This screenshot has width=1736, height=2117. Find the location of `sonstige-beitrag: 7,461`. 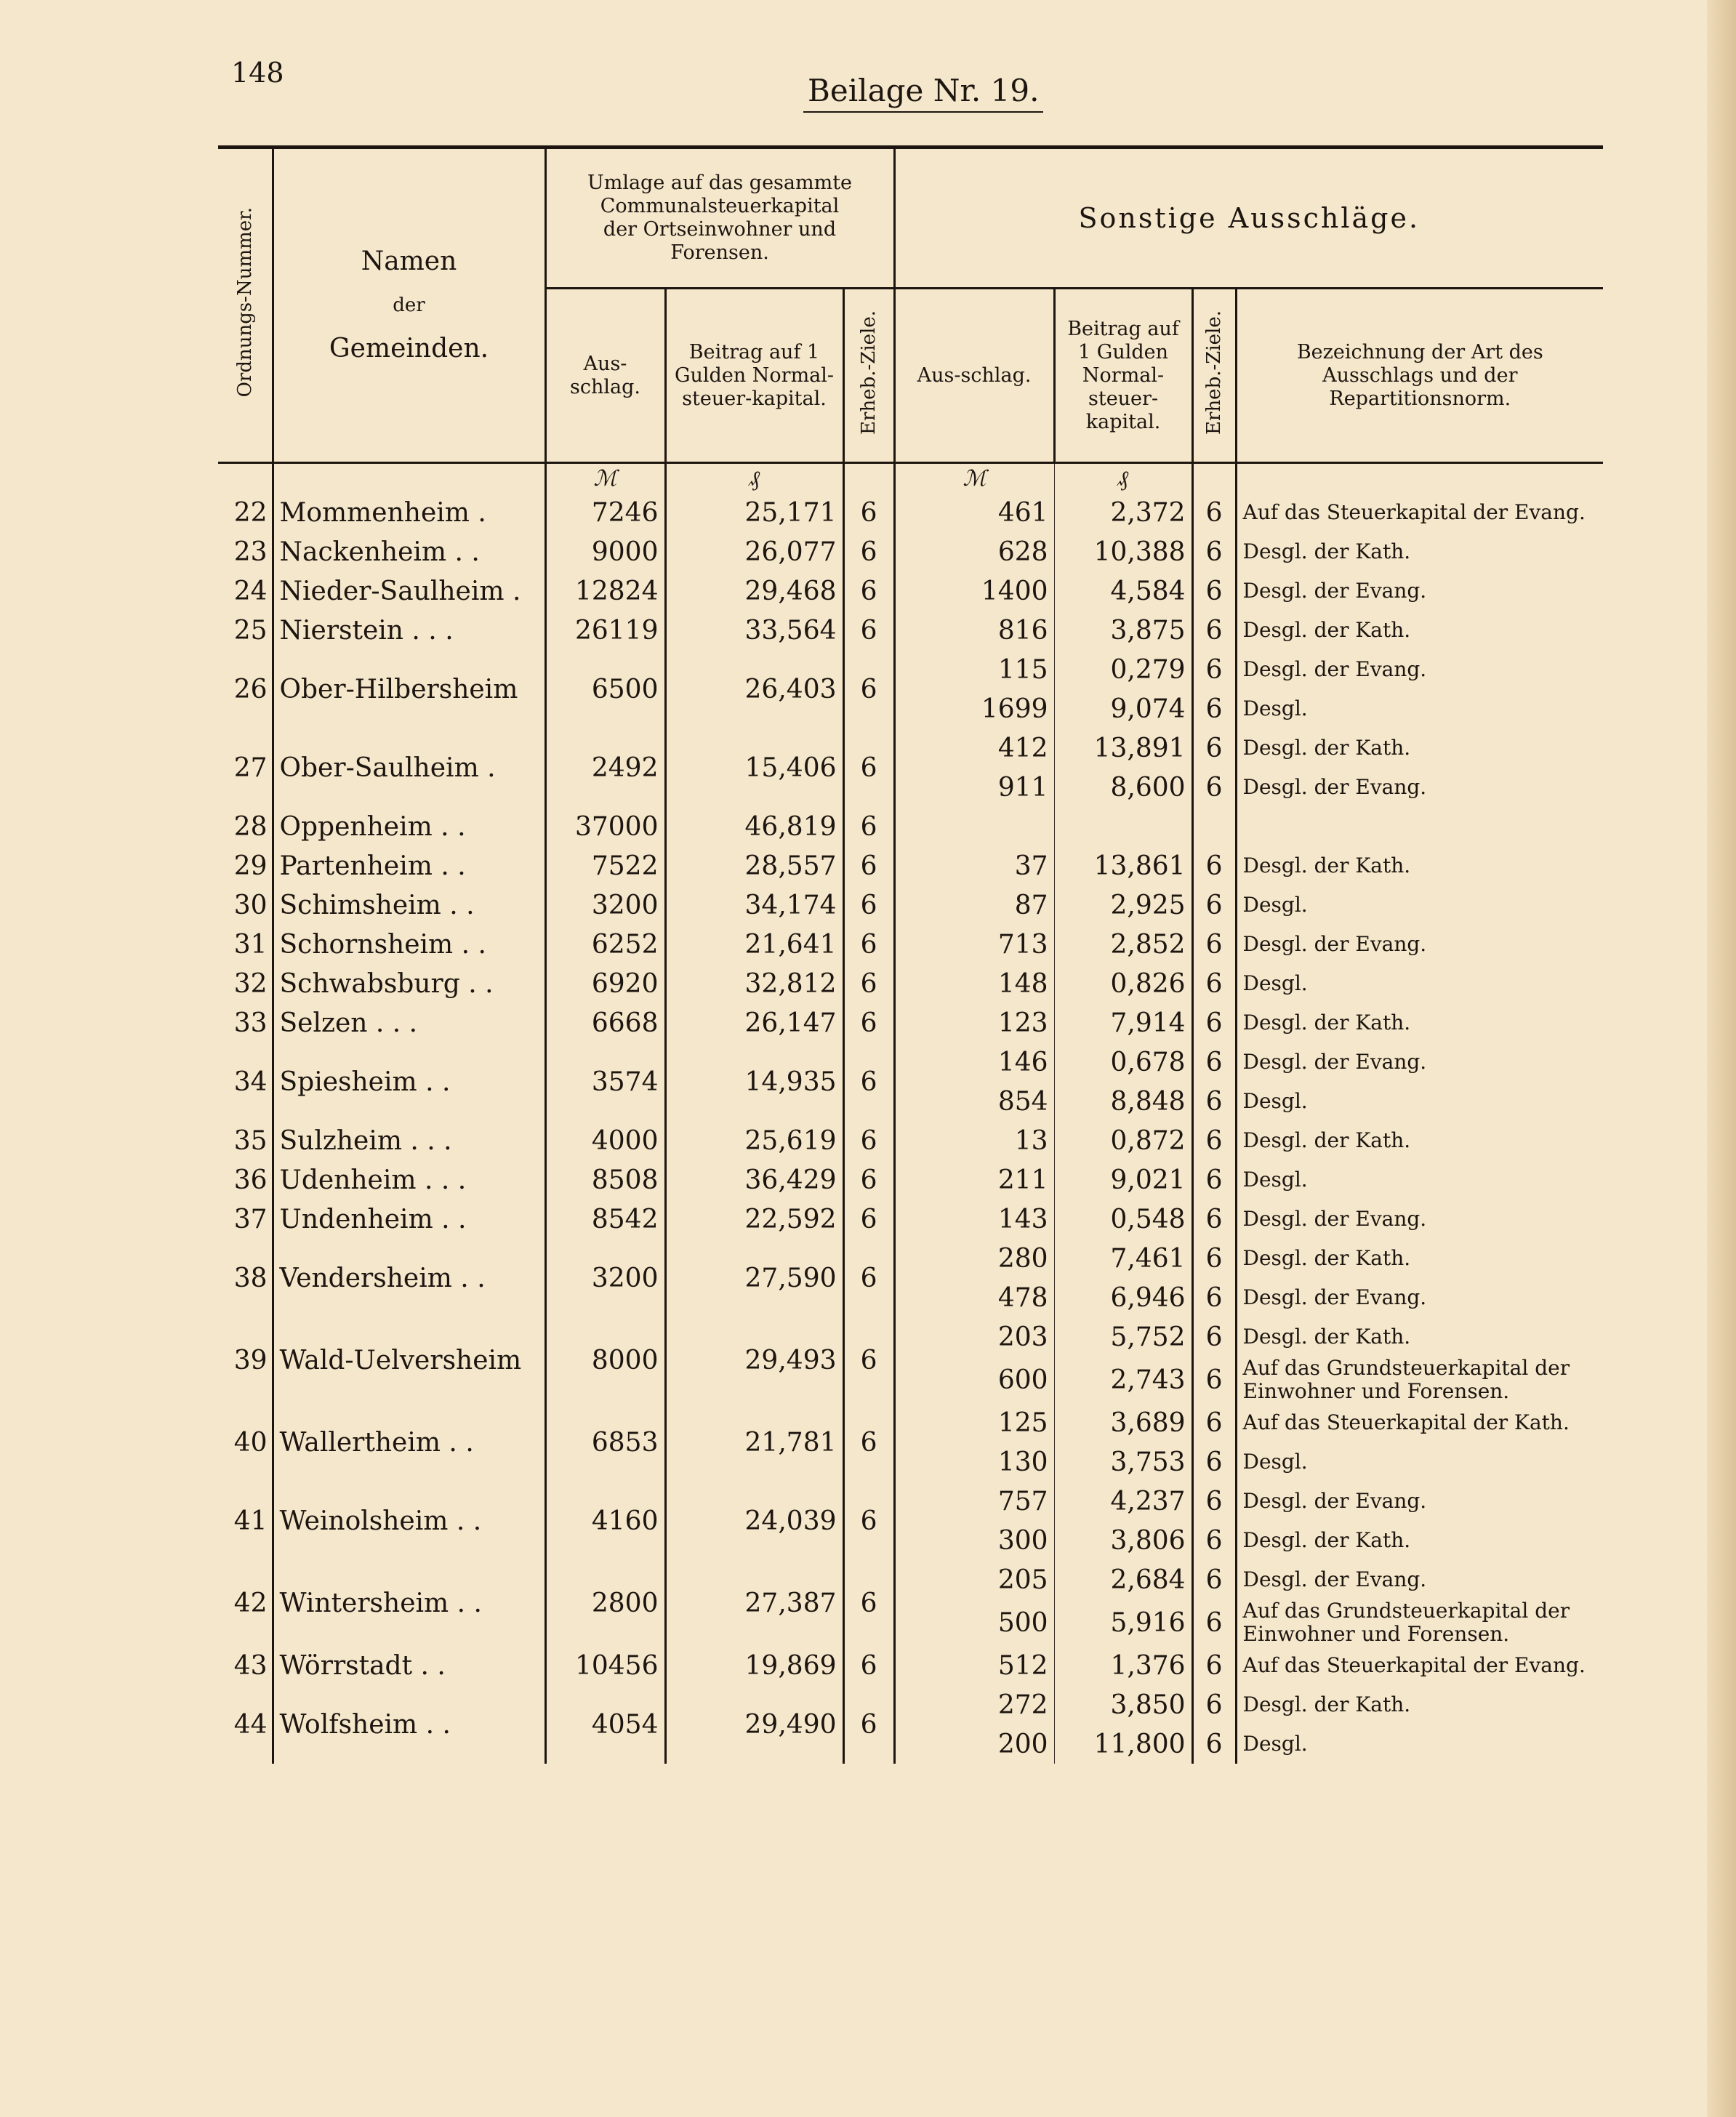

sonstige-beitrag: 7,461 is located at coordinates (1123, 1258).